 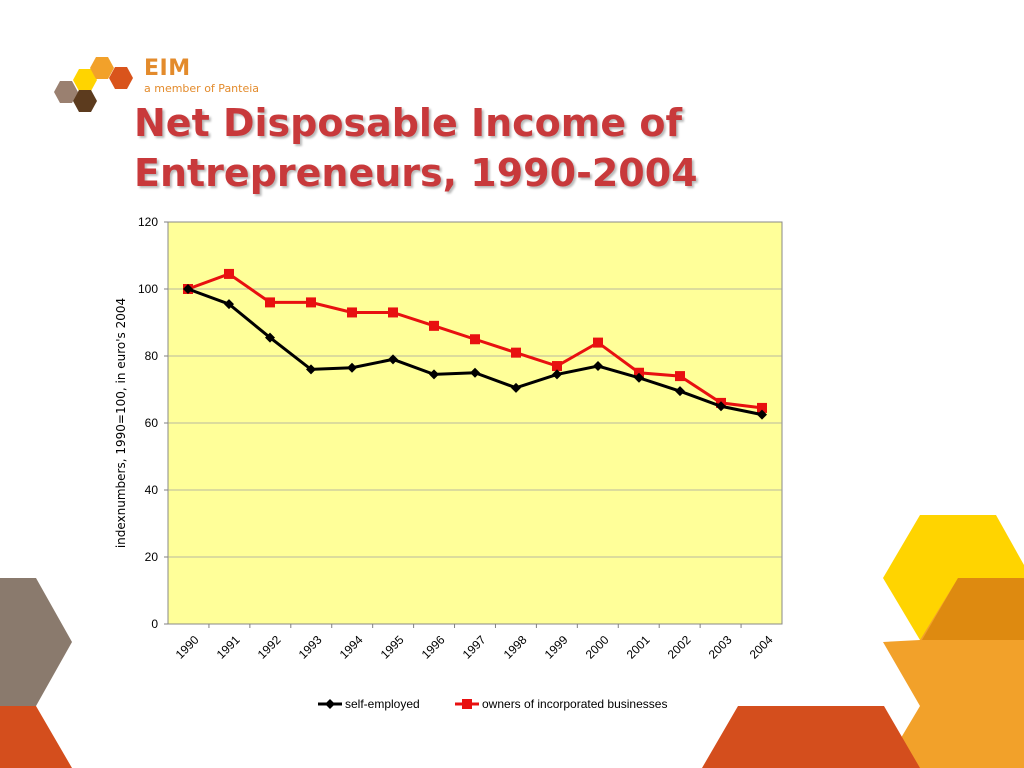 What do you see at coordinates (152, 356) in the screenshot?
I see `y-tick-label: 80` at bounding box center [152, 356].